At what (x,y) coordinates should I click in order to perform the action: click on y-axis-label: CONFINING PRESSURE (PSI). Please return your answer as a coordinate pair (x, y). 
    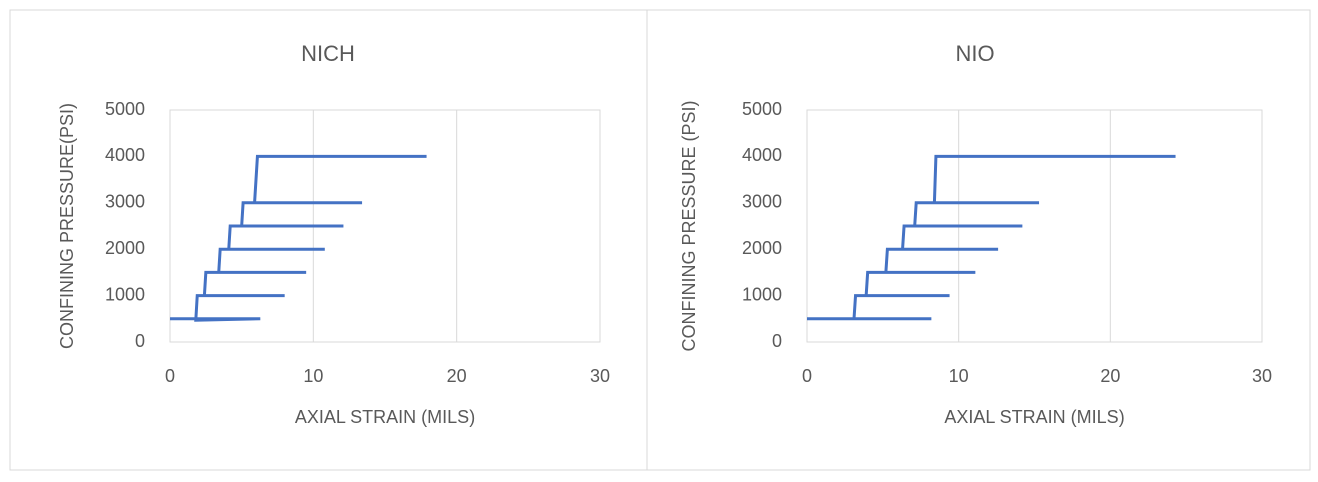
    Looking at the image, I should click on (689, 225).